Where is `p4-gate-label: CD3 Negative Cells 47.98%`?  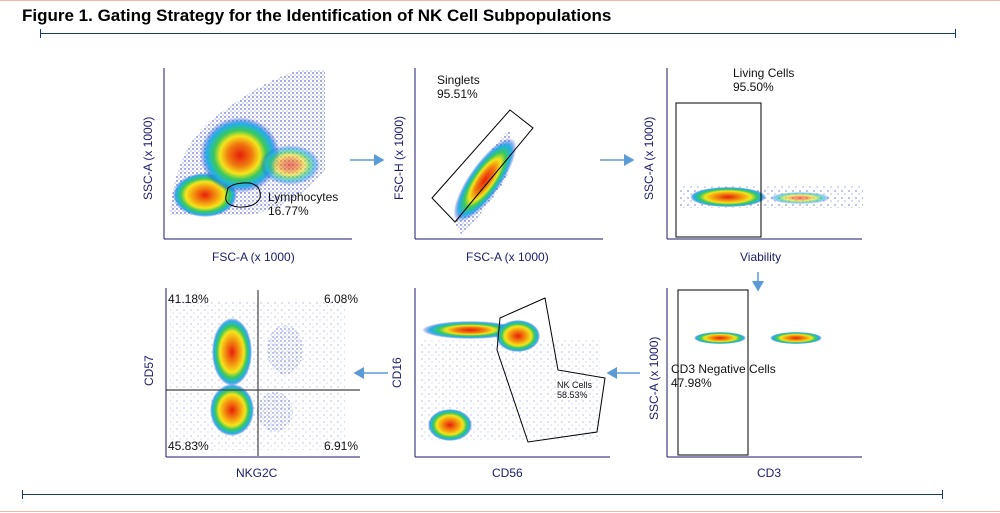 p4-gate-label: CD3 Negative Cells 47.98% is located at coordinates (723, 376).